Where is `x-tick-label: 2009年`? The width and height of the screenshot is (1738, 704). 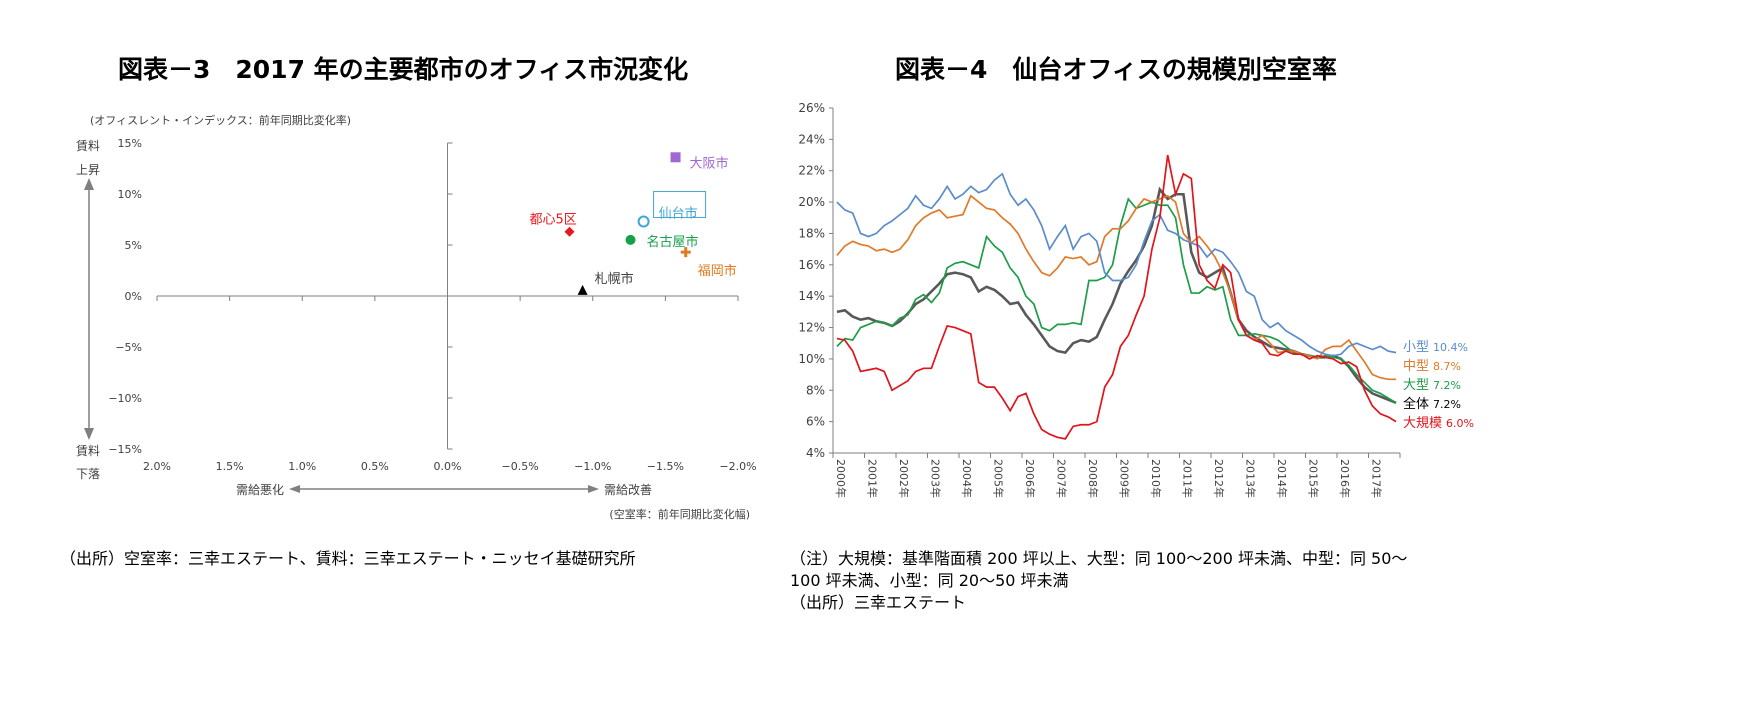 x-tick-label: 2009年 is located at coordinates (1125, 478).